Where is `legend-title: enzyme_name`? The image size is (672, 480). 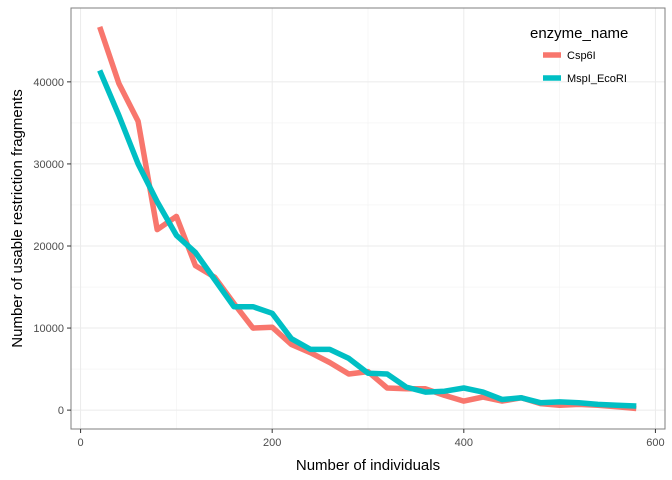
legend-title: enzyme_name is located at coordinates (579, 33).